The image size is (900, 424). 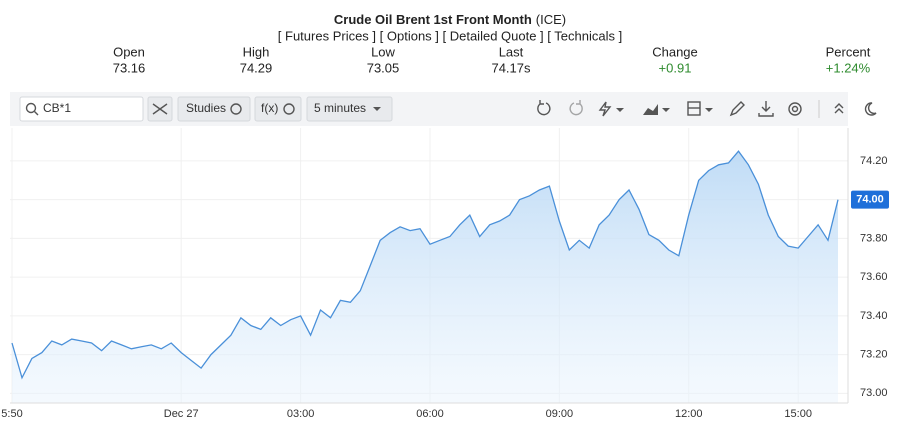 I want to click on collapse-icon, so click(x=839, y=108).